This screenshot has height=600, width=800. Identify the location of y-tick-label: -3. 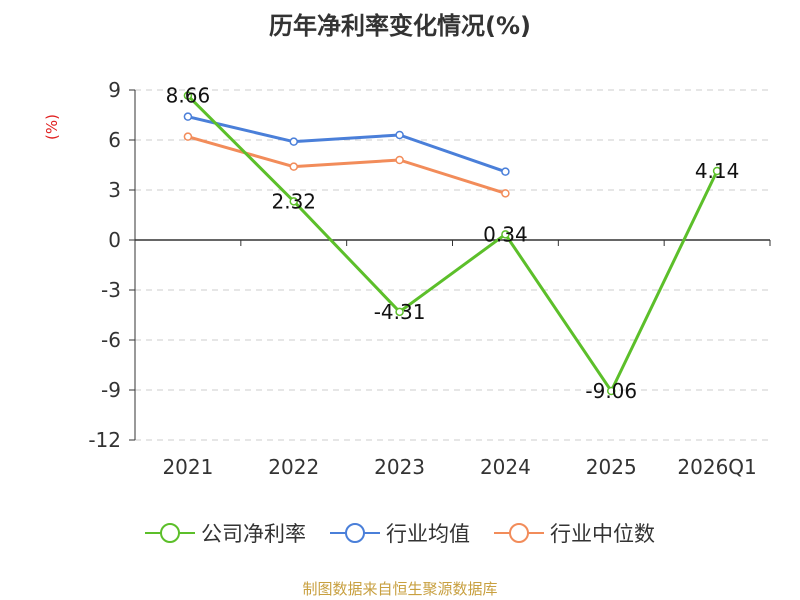
(111, 290).